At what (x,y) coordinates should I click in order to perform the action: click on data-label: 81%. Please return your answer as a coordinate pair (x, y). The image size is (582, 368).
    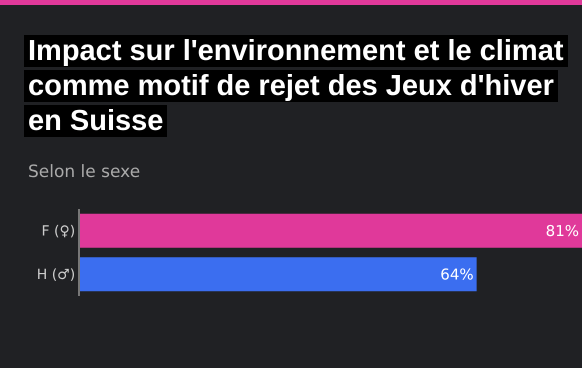
    Looking at the image, I should click on (562, 231).